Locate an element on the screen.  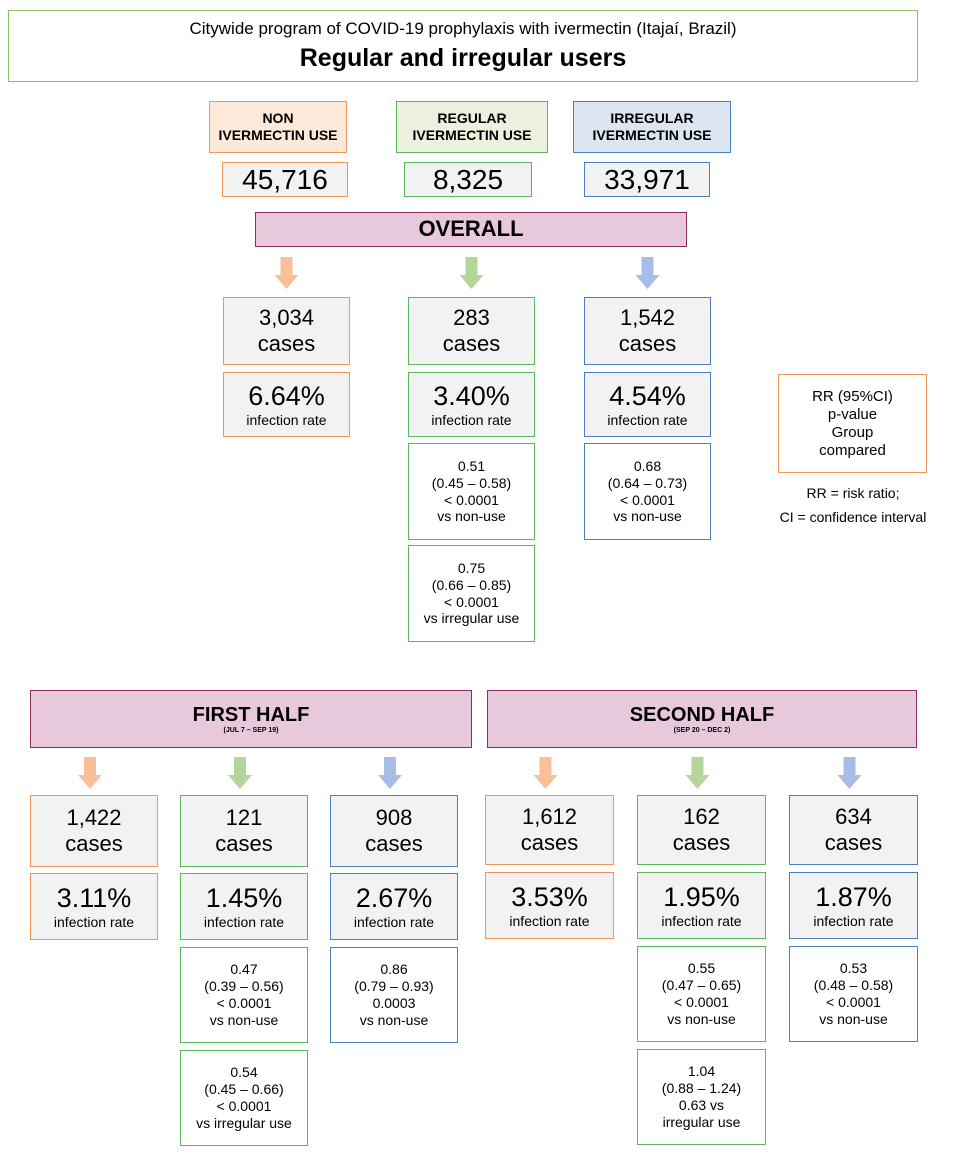
cases-box: 121 cases is located at coordinates (244, 831).